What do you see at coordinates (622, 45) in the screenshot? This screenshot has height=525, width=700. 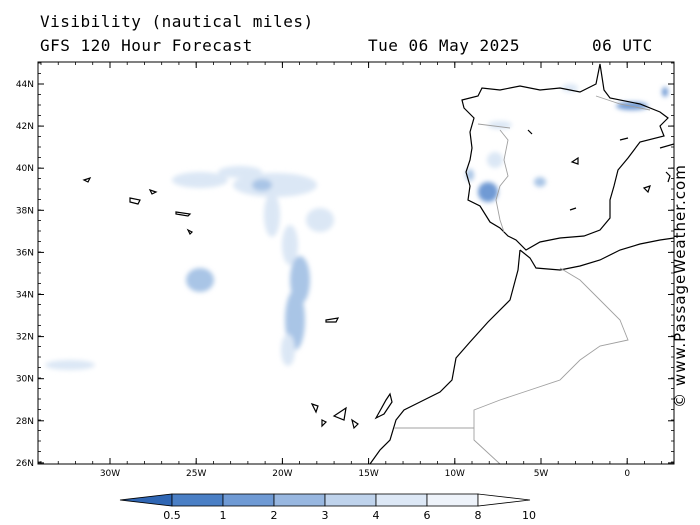 I see `forecast-time: 06 UTC` at bounding box center [622, 45].